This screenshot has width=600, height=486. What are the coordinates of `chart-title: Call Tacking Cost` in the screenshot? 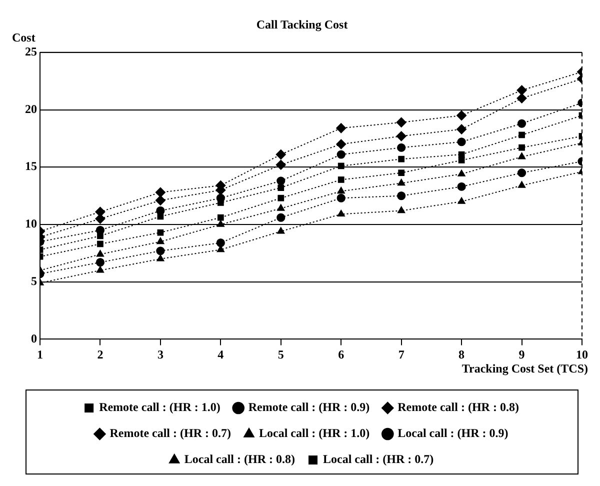 It's located at (302, 24).